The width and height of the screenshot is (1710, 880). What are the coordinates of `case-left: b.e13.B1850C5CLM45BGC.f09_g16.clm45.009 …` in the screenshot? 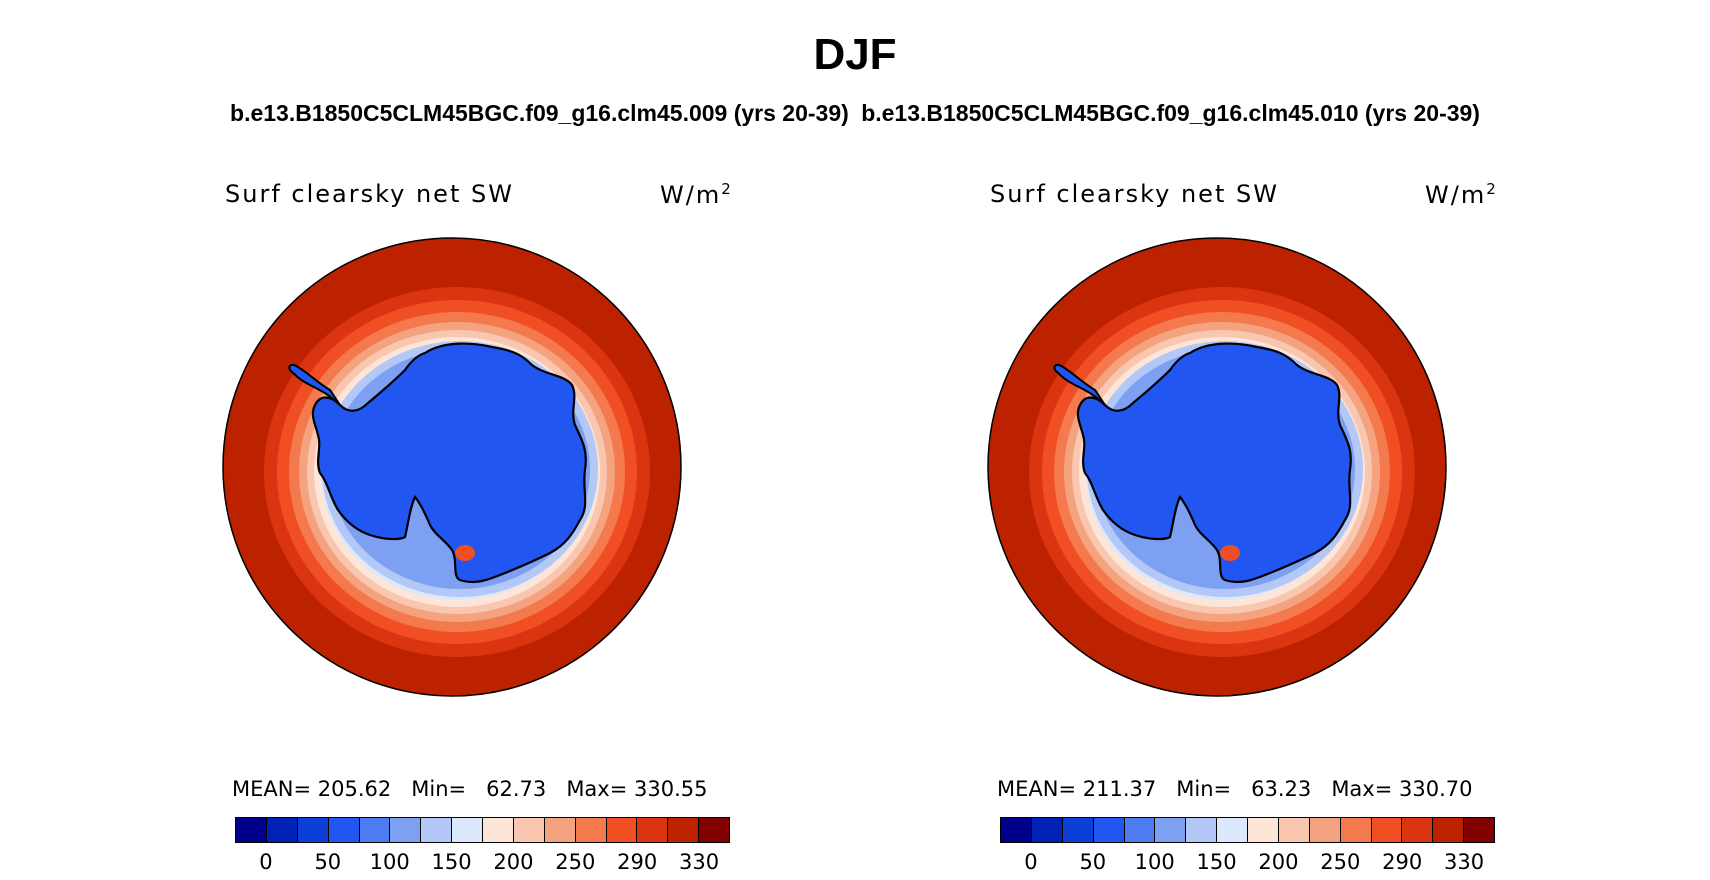 It's located at (539, 113).